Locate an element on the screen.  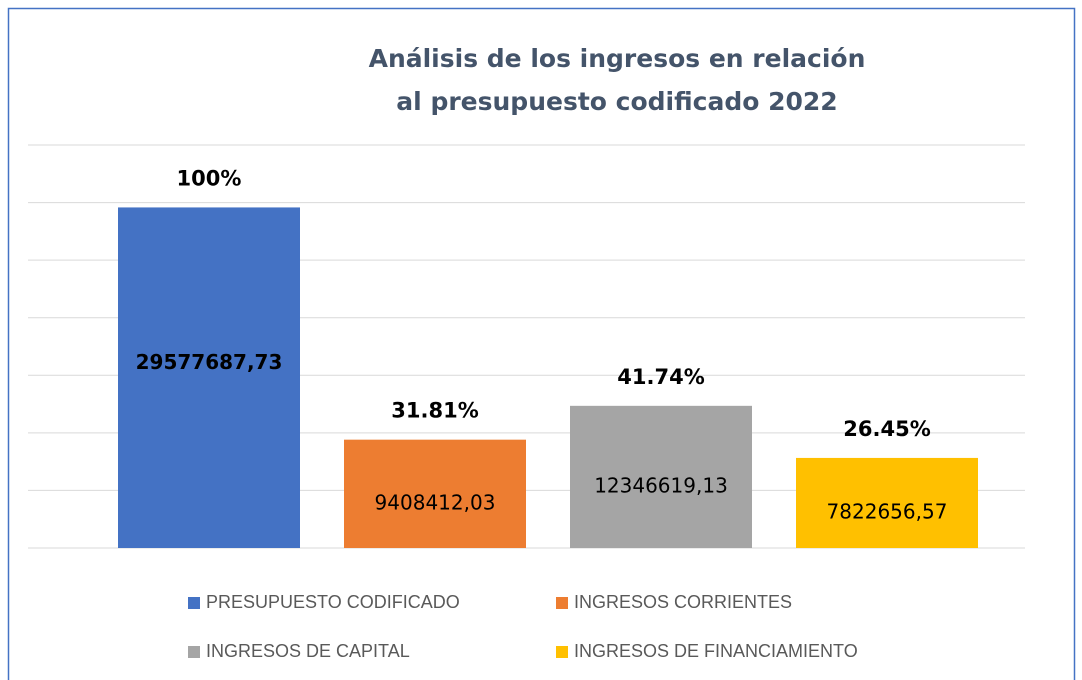
legend-label: PRESUPUESTO CODIFICADO is located at coordinates (333, 602).